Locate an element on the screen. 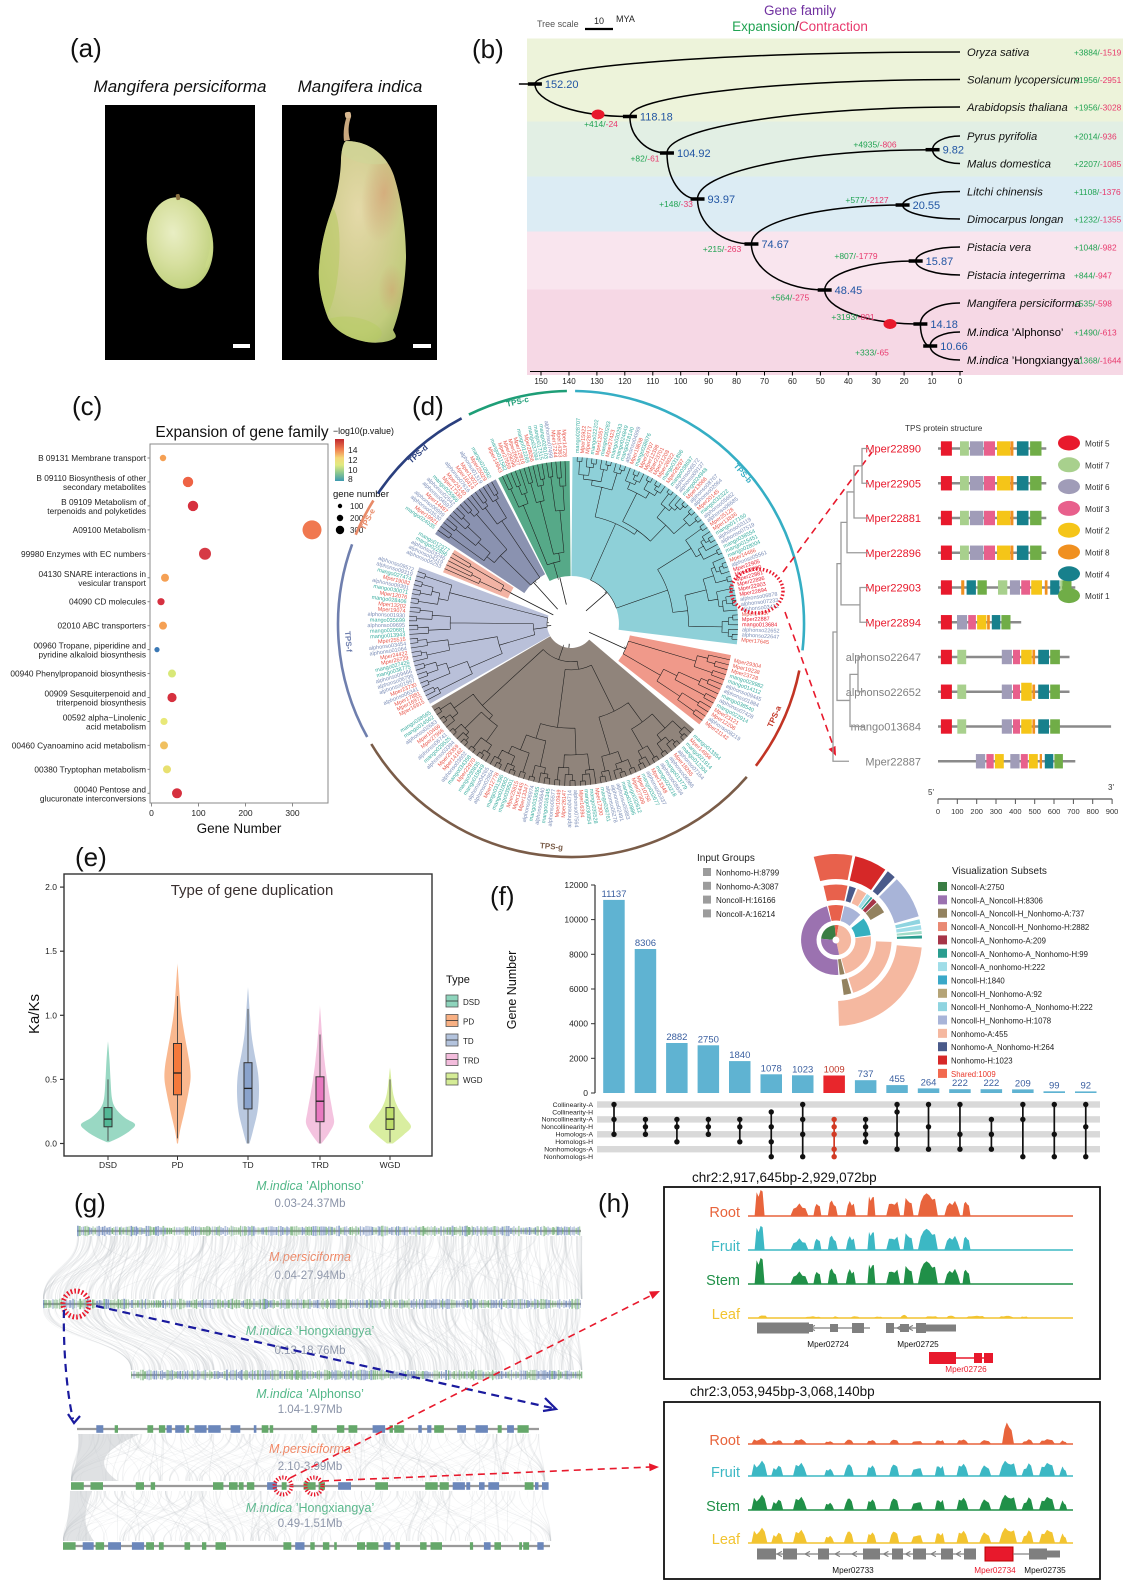 This screenshot has height=1593, width=1123. svg-text: 0.03-24.37Mb is located at coordinates (310, 1204).